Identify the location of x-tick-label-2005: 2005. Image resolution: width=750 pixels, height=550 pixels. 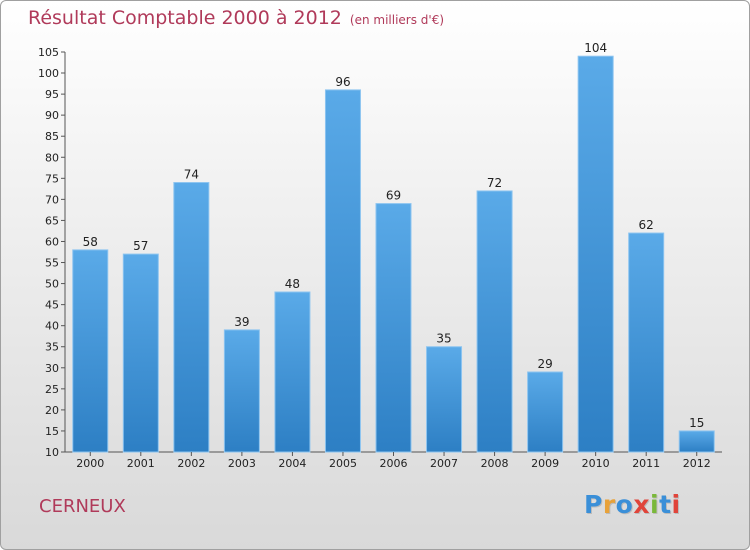
(343, 463).